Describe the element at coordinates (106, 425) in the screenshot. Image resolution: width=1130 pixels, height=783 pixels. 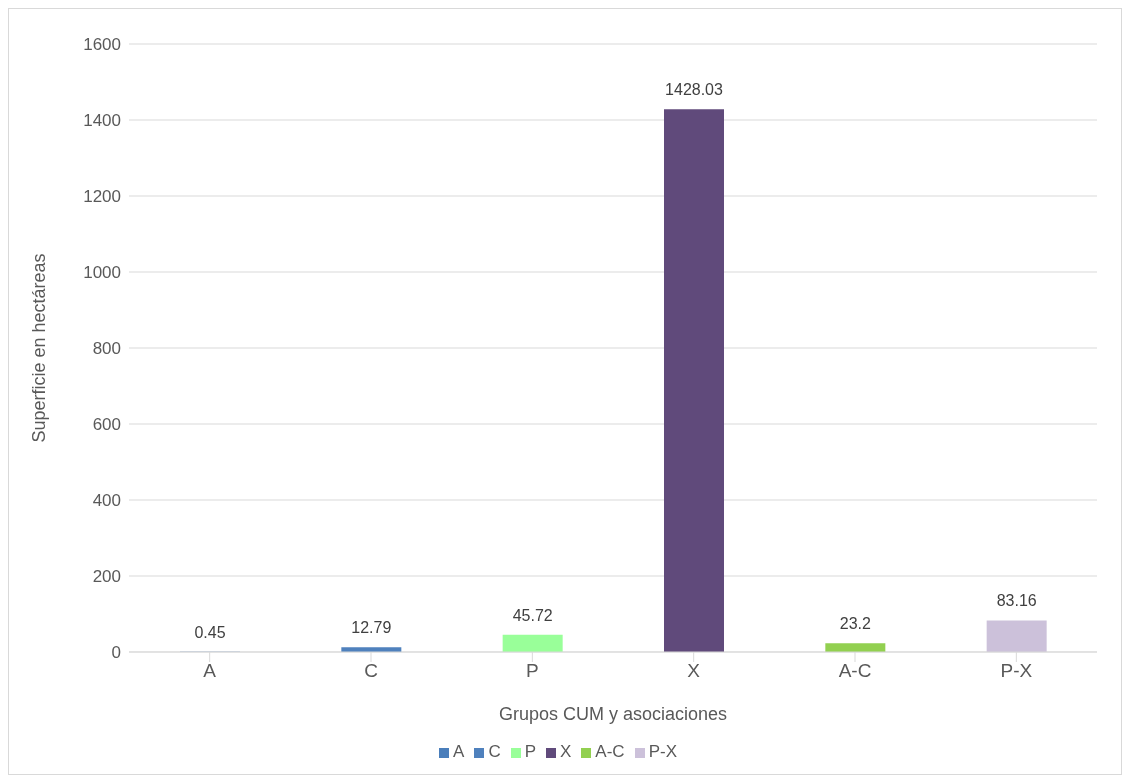
I see `y-tick-label: 600` at that location.